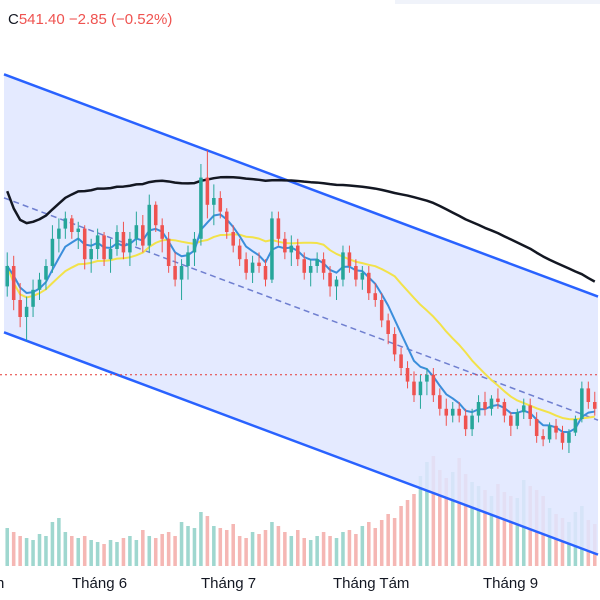 The image size is (600, 600). Describe the element at coordinates (99, 583) in the screenshot. I see `x-tick-label: Tháng 6` at that location.